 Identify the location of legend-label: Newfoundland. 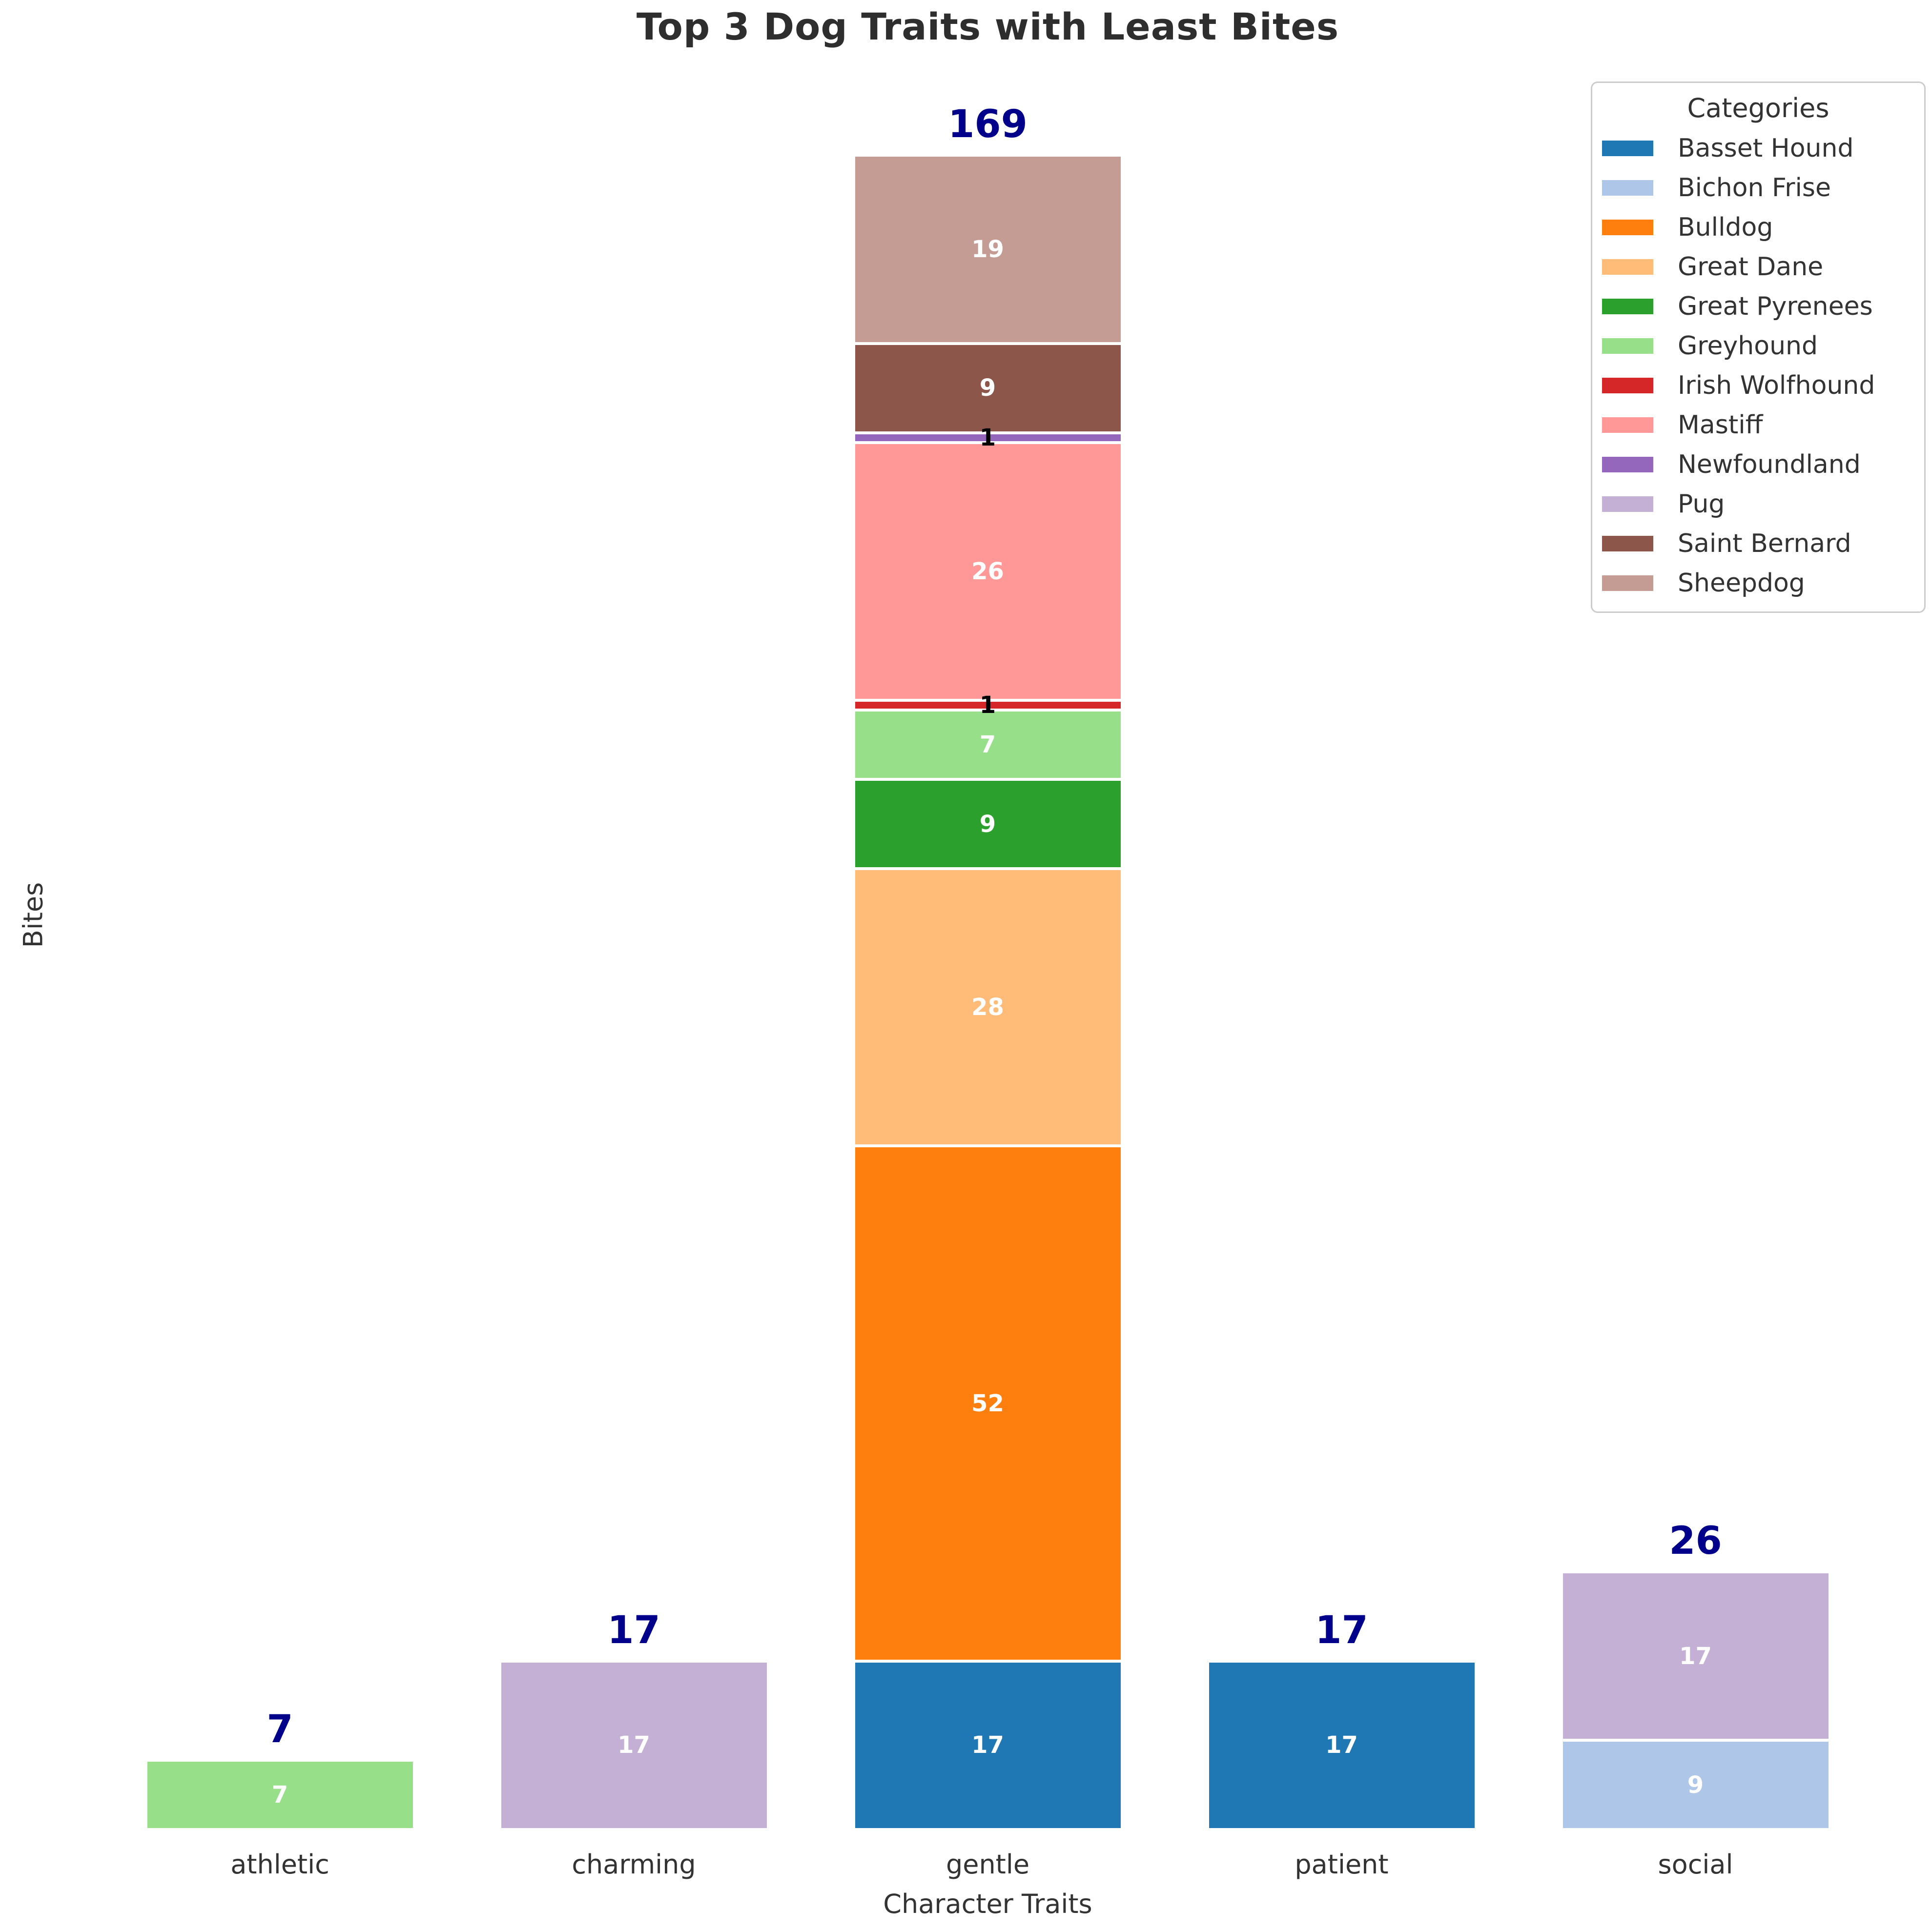
(1769, 464).